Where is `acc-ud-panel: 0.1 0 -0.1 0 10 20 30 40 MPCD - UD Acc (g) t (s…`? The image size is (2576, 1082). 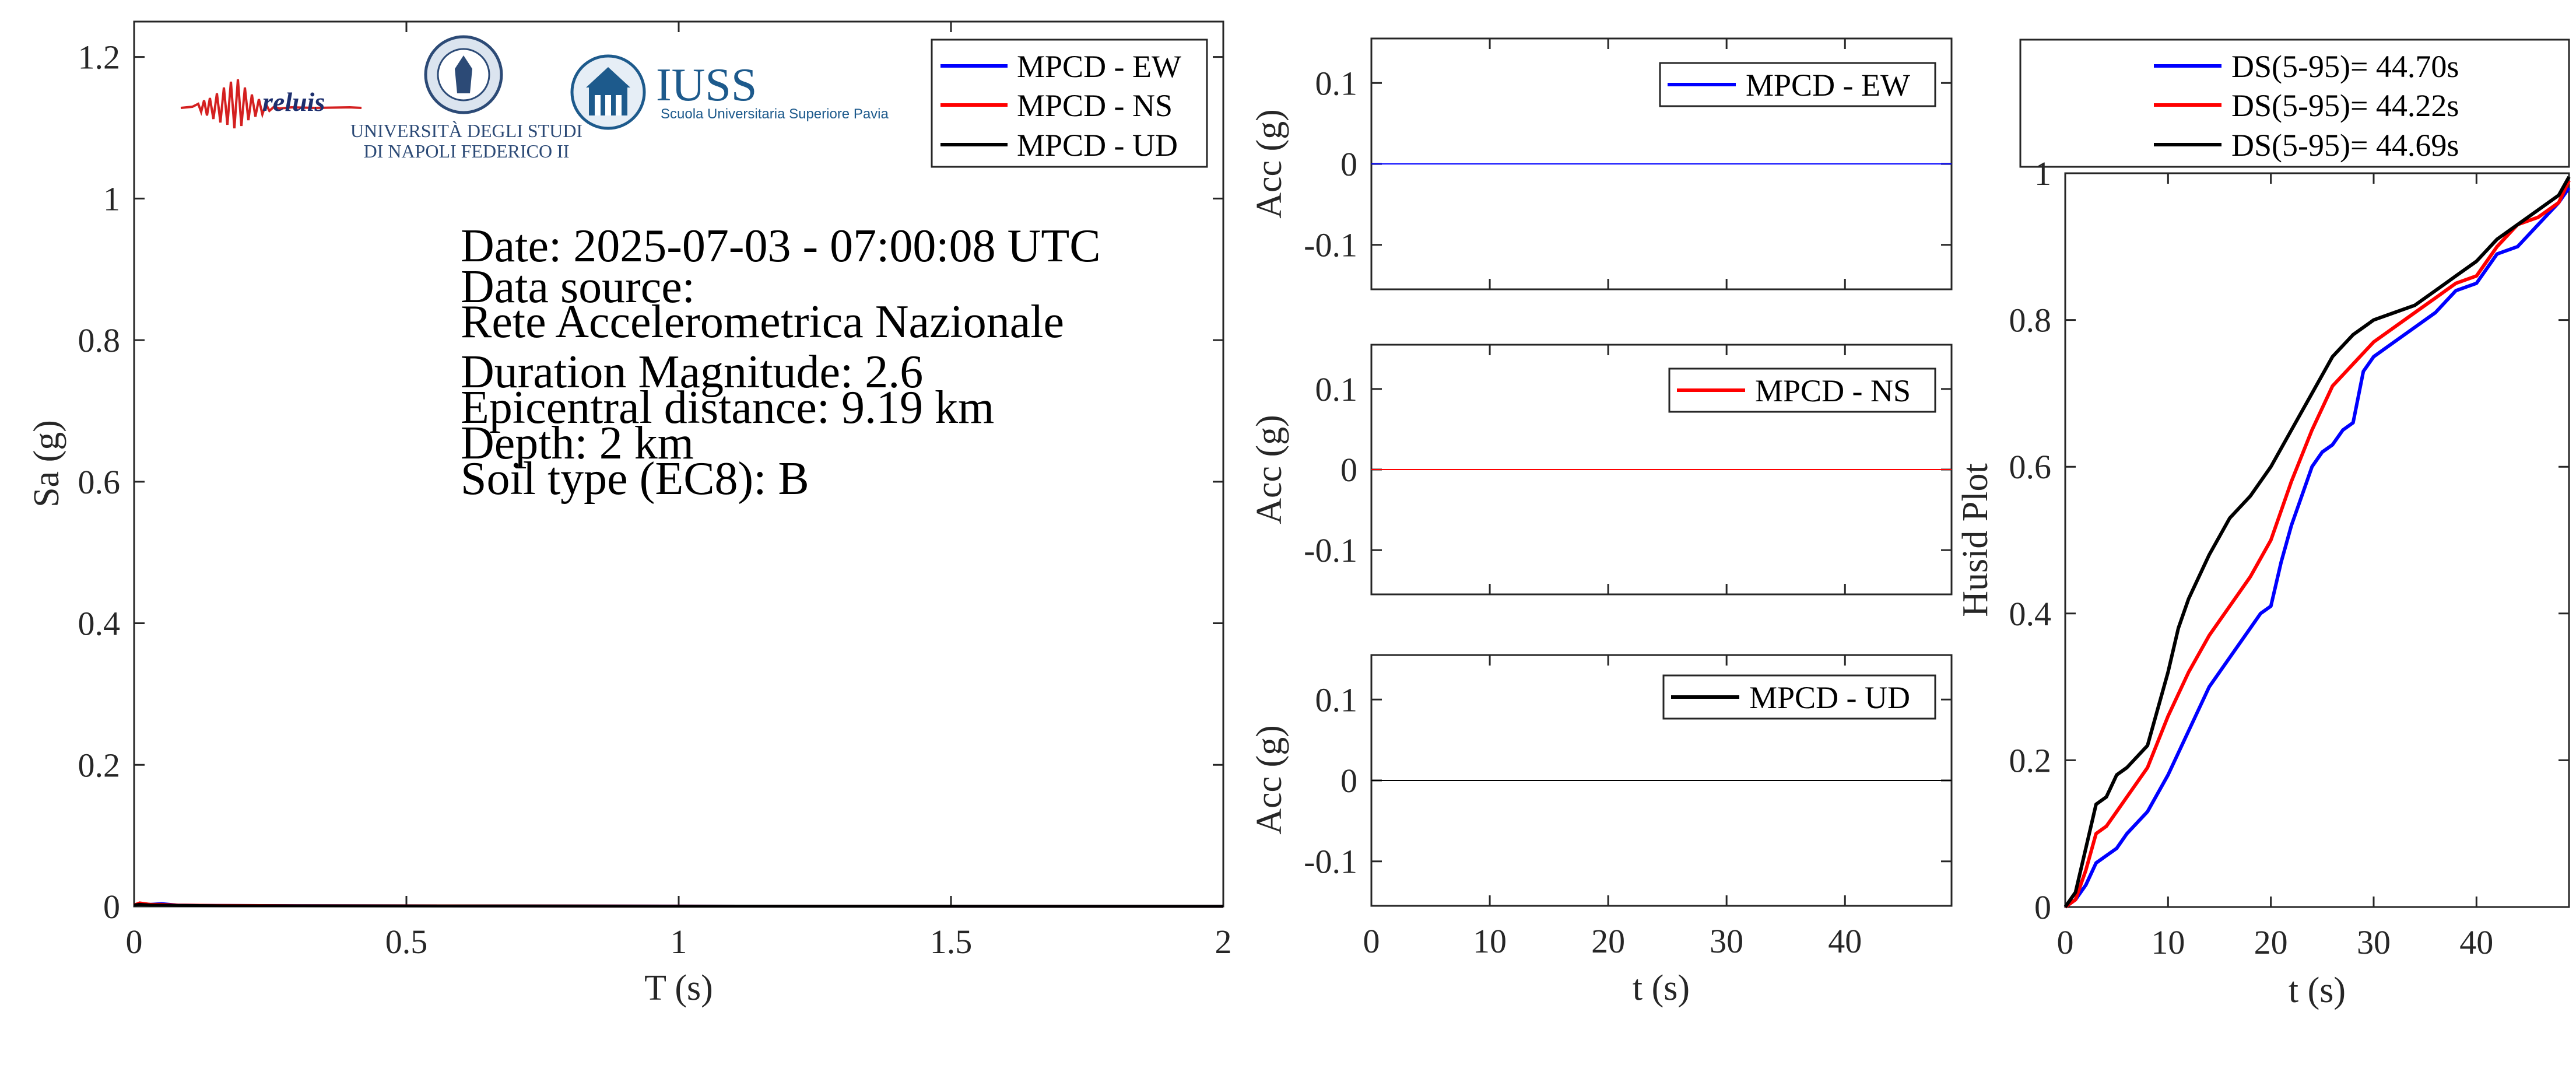
acc-ud-panel: 0.1 0 -0.1 0 10 20 30 40 MPCD - UD Acc (g) t (s… is located at coordinates (1601, 831).